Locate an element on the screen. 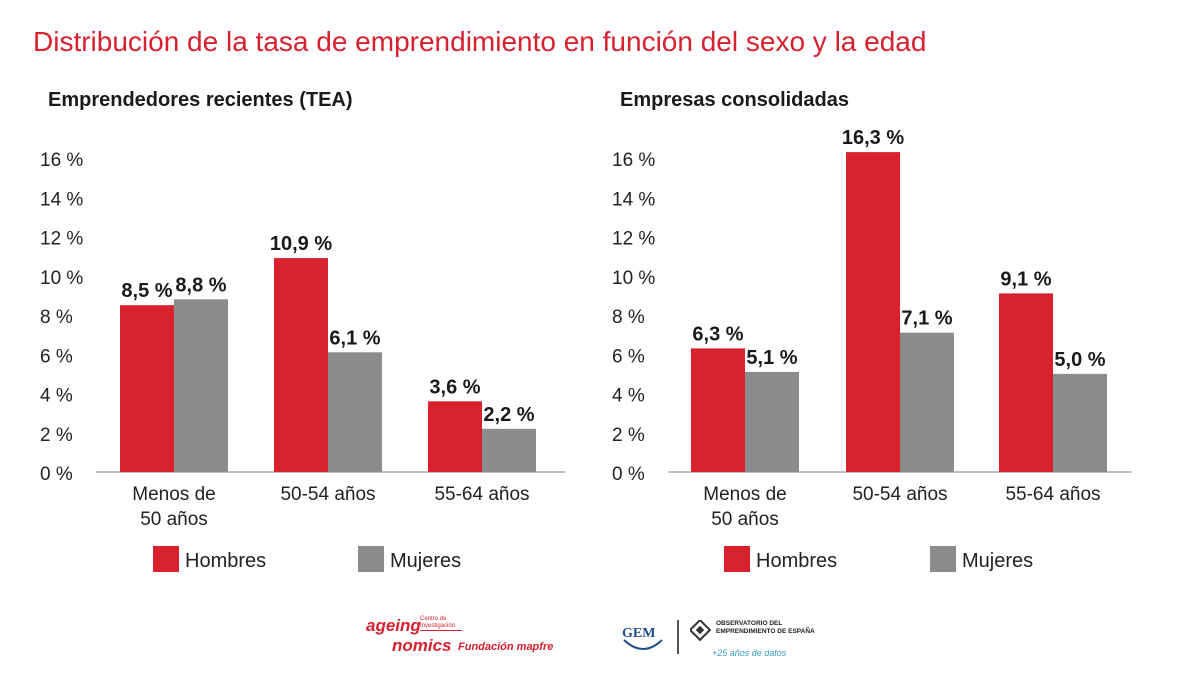  left-chart-ytick-label: 14 % is located at coordinates (61, 199).